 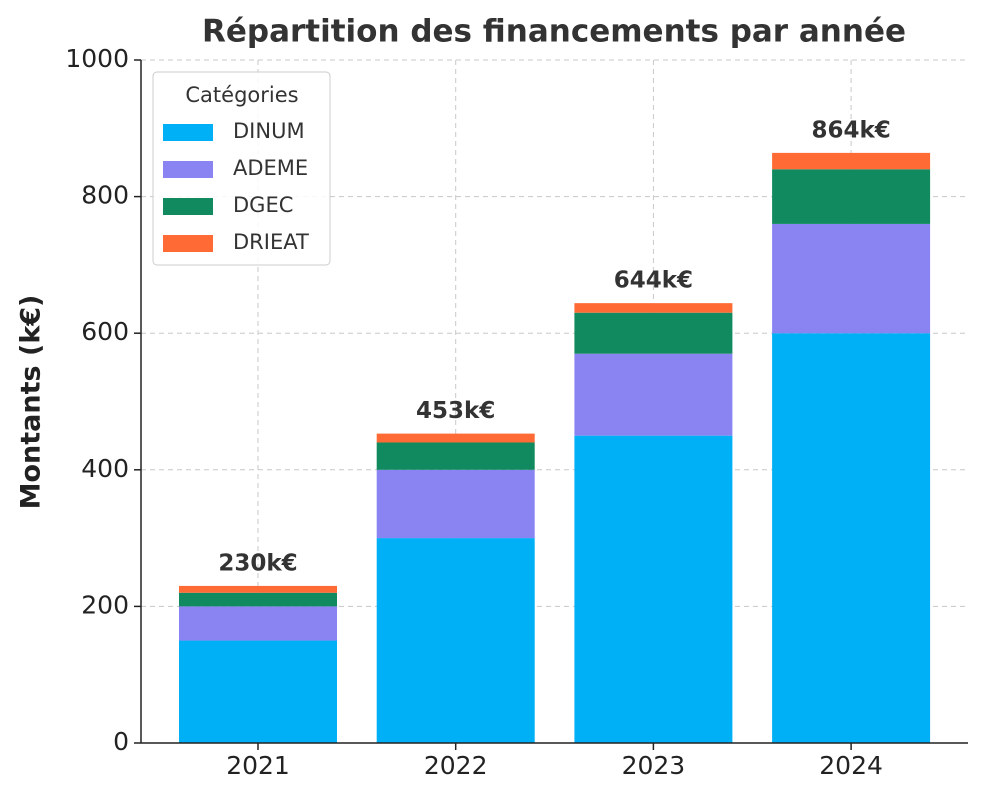 I want to click on x-tick-label: 2023, so click(x=654, y=765).